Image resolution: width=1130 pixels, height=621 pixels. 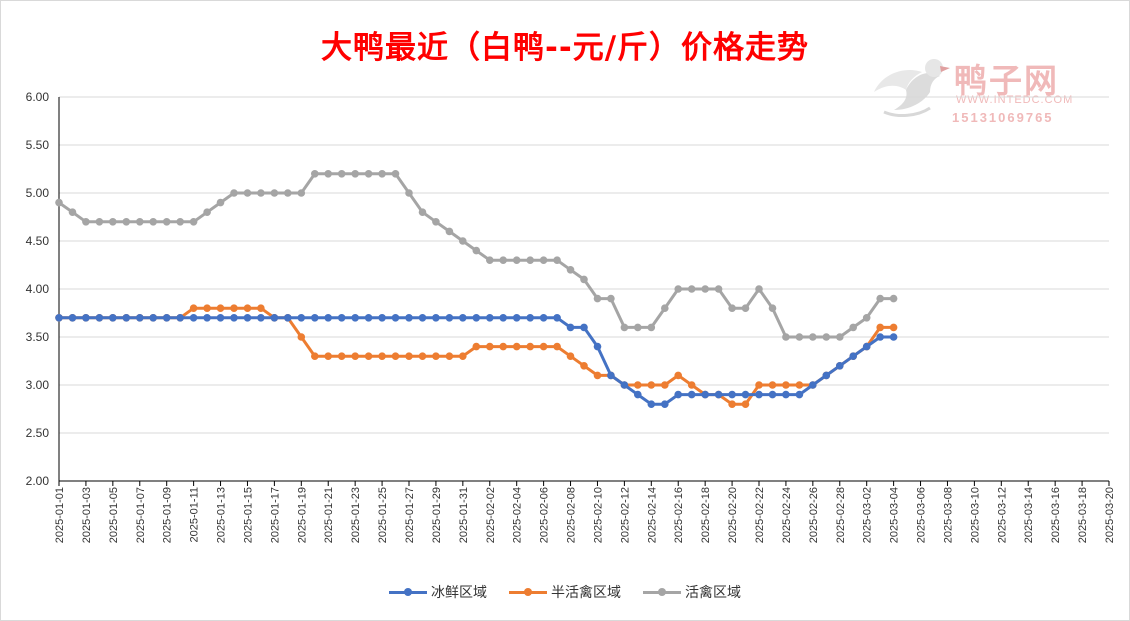 I want to click on legend-marker, so click(x=528, y=592).